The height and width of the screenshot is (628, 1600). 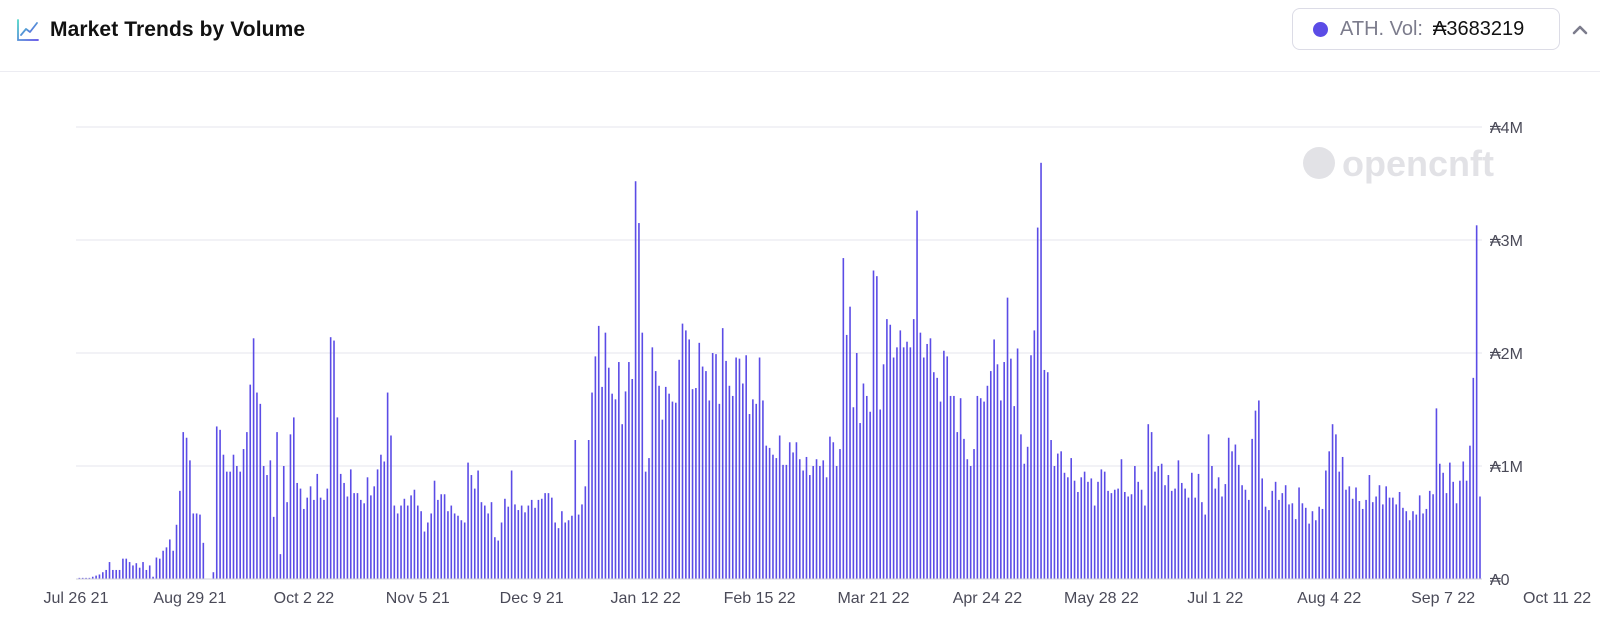 What do you see at coordinates (189, 598) in the screenshot?
I see `x-tick-label: Aug 29 21` at bounding box center [189, 598].